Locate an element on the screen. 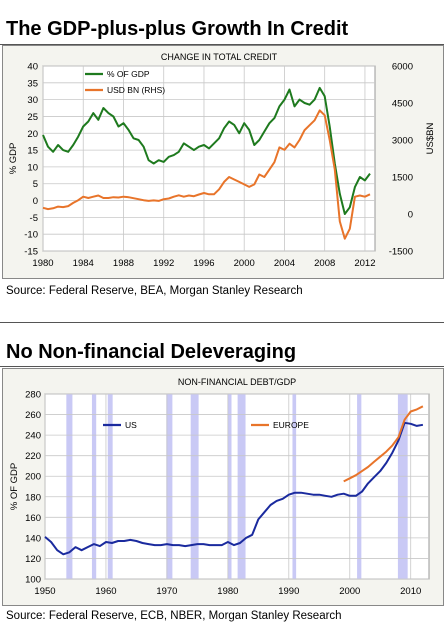 This screenshot has width=444, height=626. legend-label-1: US is located at coordinates (131, 425).